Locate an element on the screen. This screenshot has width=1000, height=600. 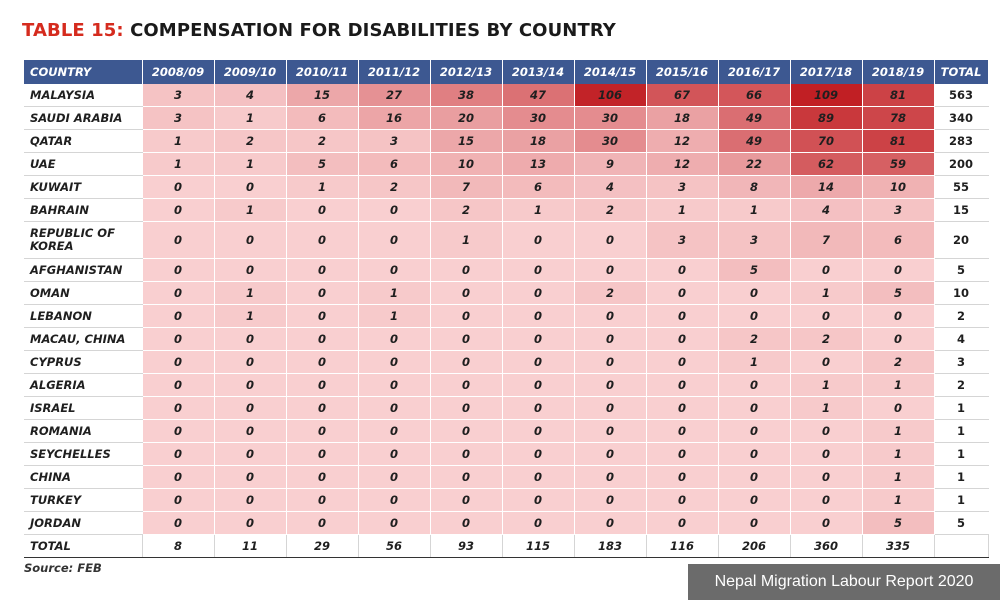
country-cell: SEYCHELLES is located at coordinates (83, 454).